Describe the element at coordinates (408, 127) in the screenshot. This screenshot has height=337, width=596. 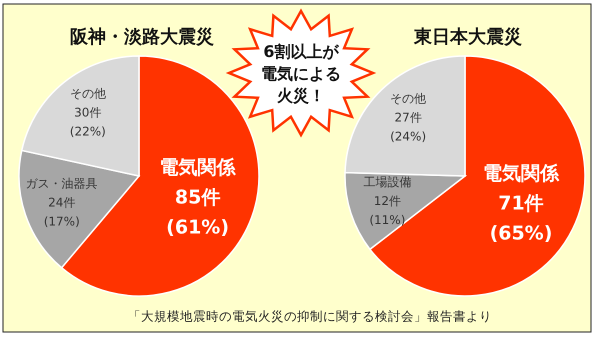
I see `data-label: 27件 (24%)` at that location.